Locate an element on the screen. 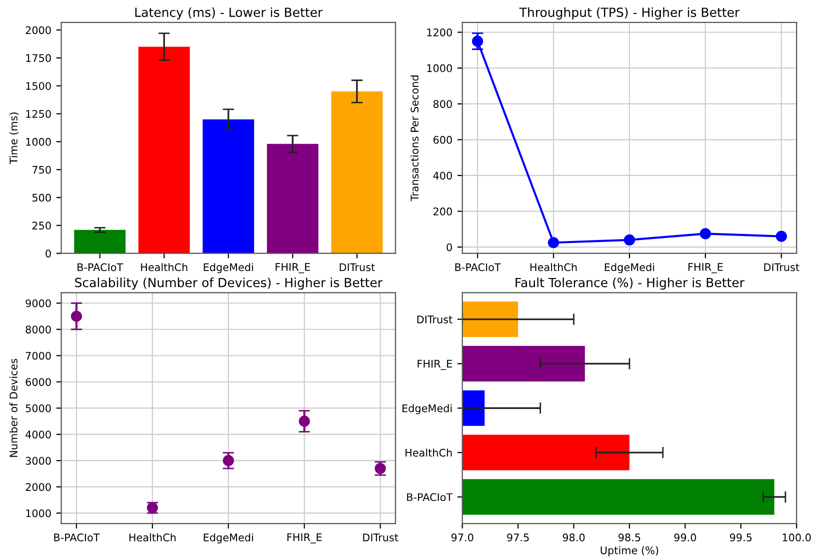 The image size is (817, 560). x-axis-title: Uptime (%) is located at coordinates (629, 551).